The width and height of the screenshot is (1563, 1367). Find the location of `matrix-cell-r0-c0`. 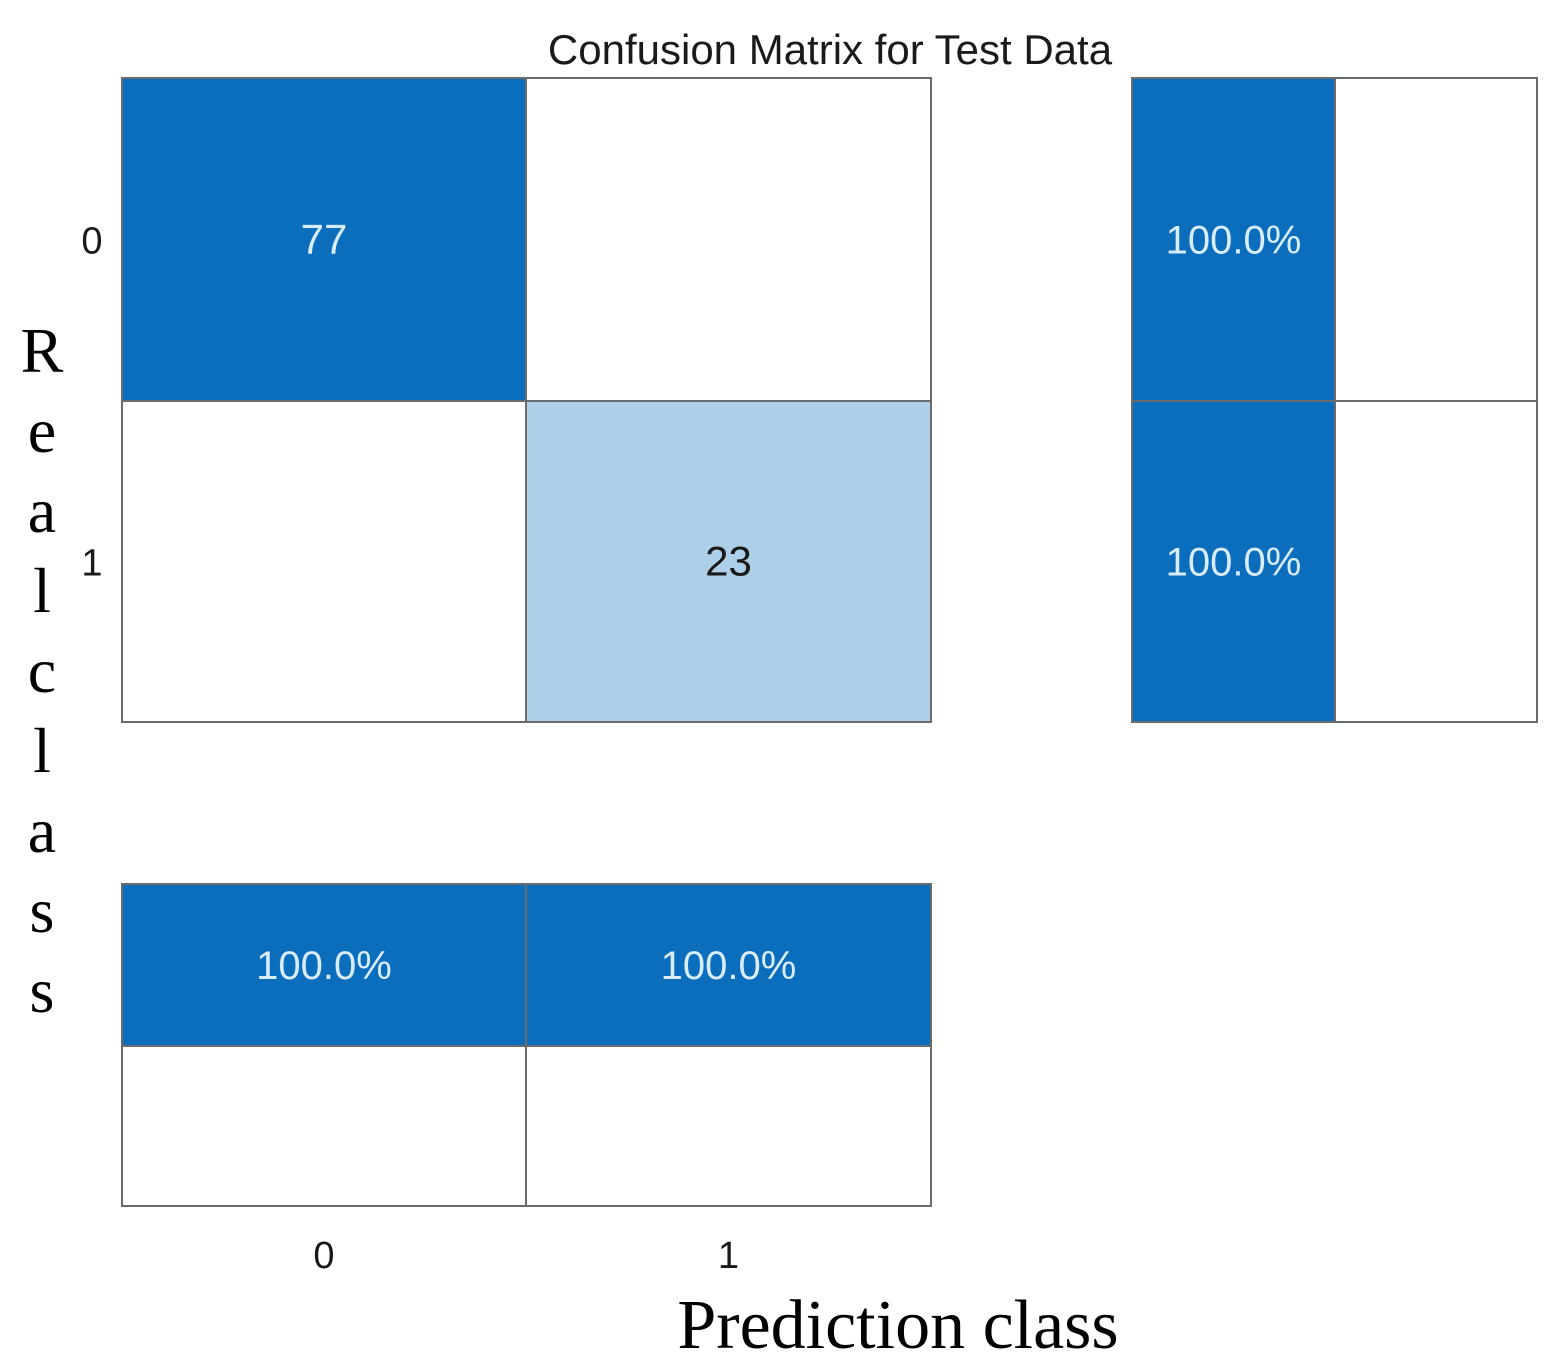

matrix-cell-r0-c0 is located at coordinates (324, 239).